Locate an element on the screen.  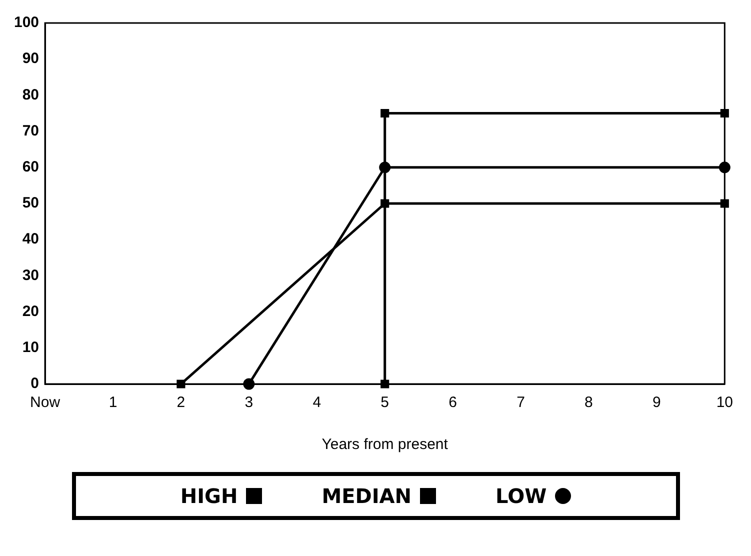
legend-label: LOW is located at coordinates (521, 496).